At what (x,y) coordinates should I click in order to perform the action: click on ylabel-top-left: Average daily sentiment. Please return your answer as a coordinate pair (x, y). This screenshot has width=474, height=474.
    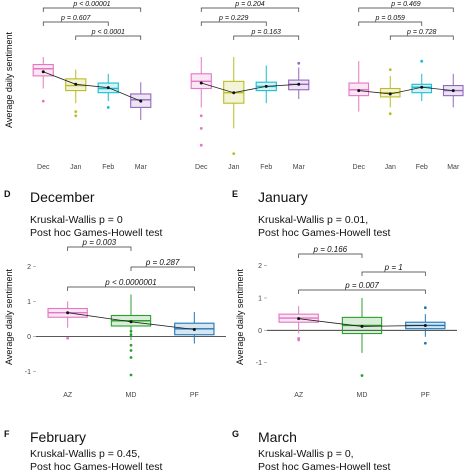
    Looking at the image, I should click on (9, 80).